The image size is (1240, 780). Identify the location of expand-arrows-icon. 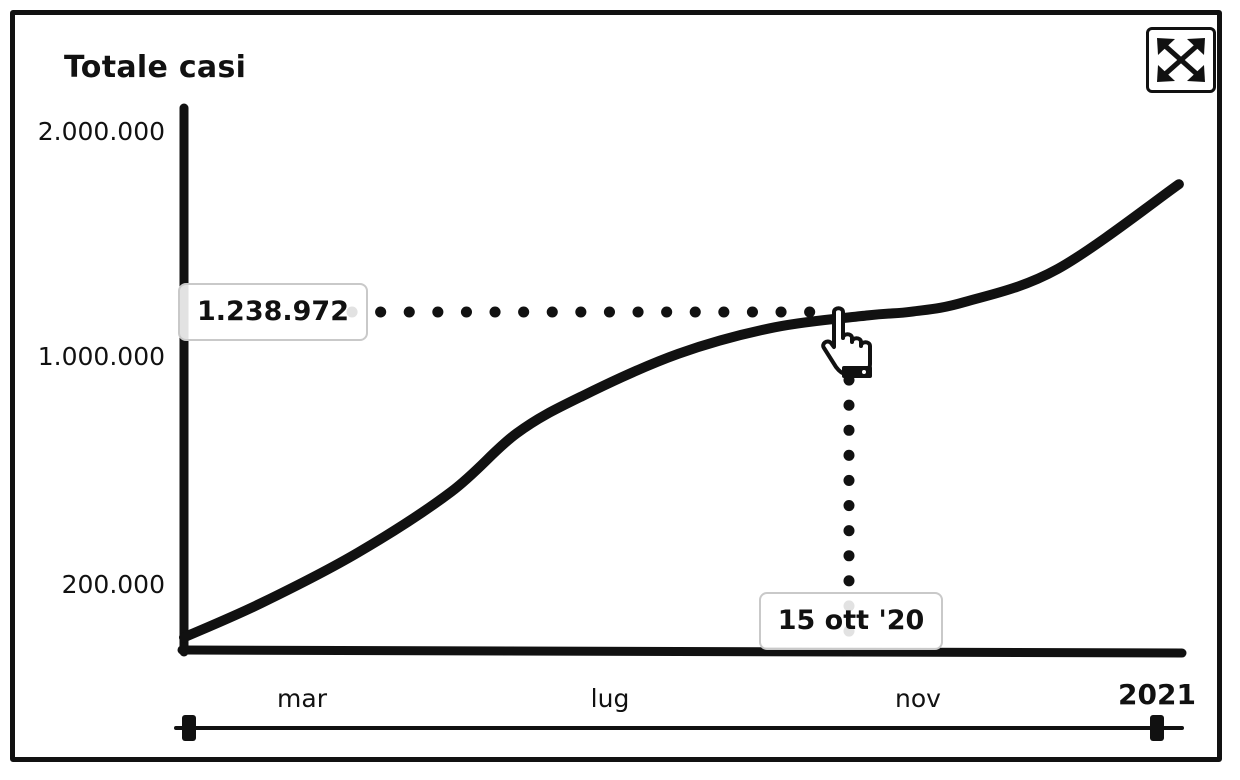
(1181, 60).